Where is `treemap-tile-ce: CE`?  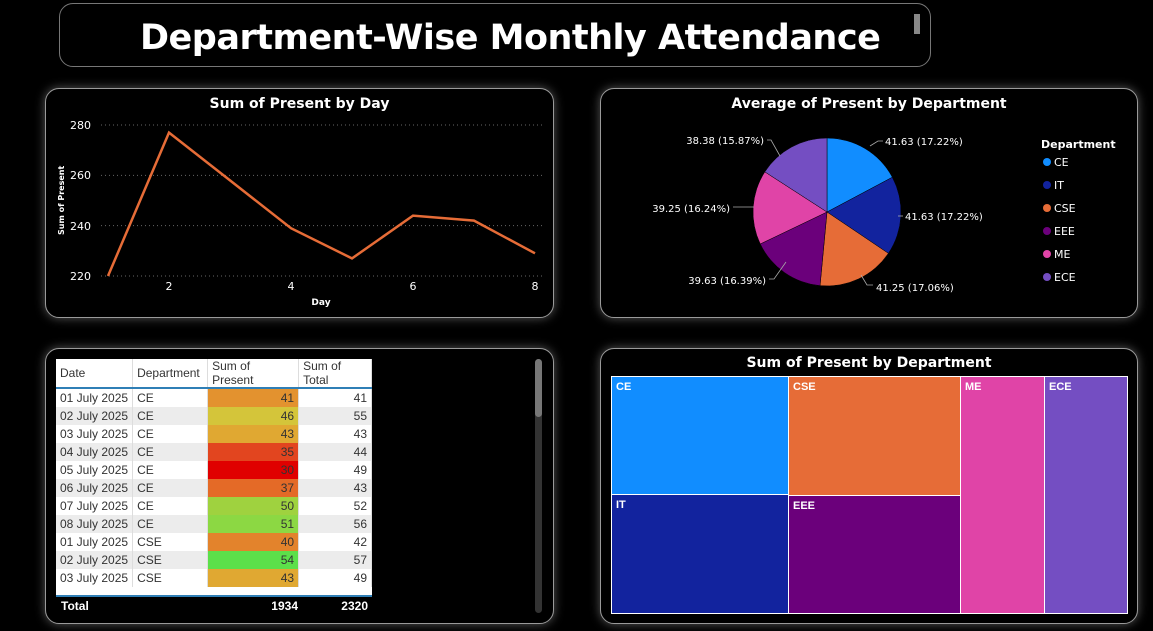 treemap-tile-ce: CE is located at coordinates (700, 435).